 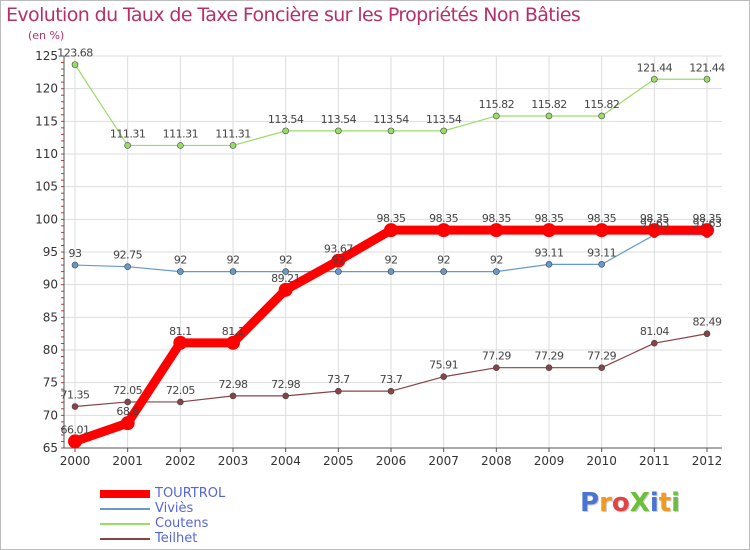 What do you see at coordinates (127, 461) in the screenshot?
I see `x-tick-label: 2001` at bounding box center [127, 461].